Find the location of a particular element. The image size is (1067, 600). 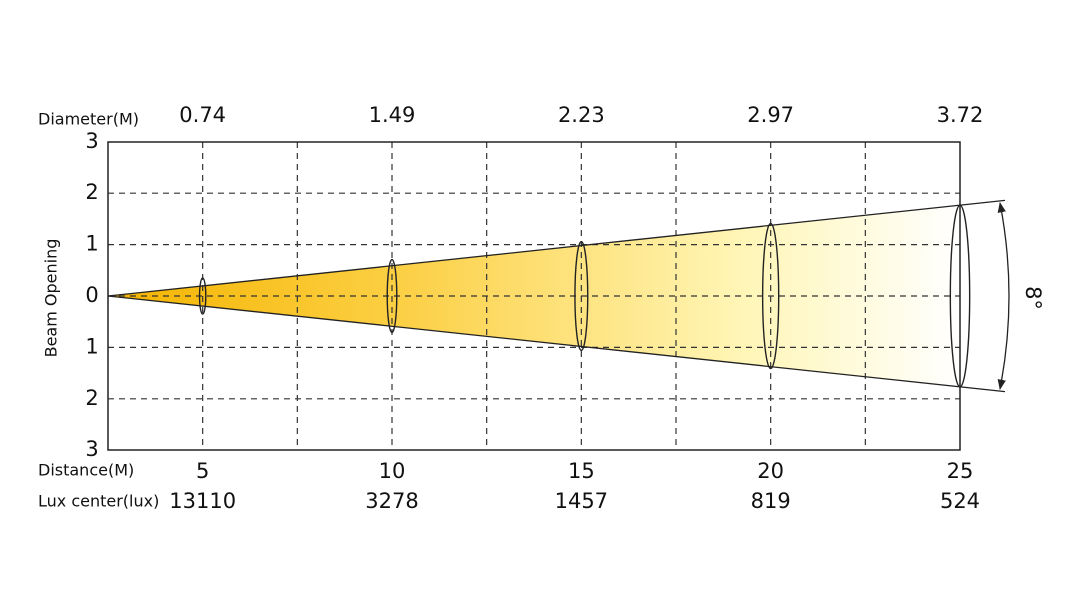

y-tick-label: 0 is located at coordinates (91, 295).